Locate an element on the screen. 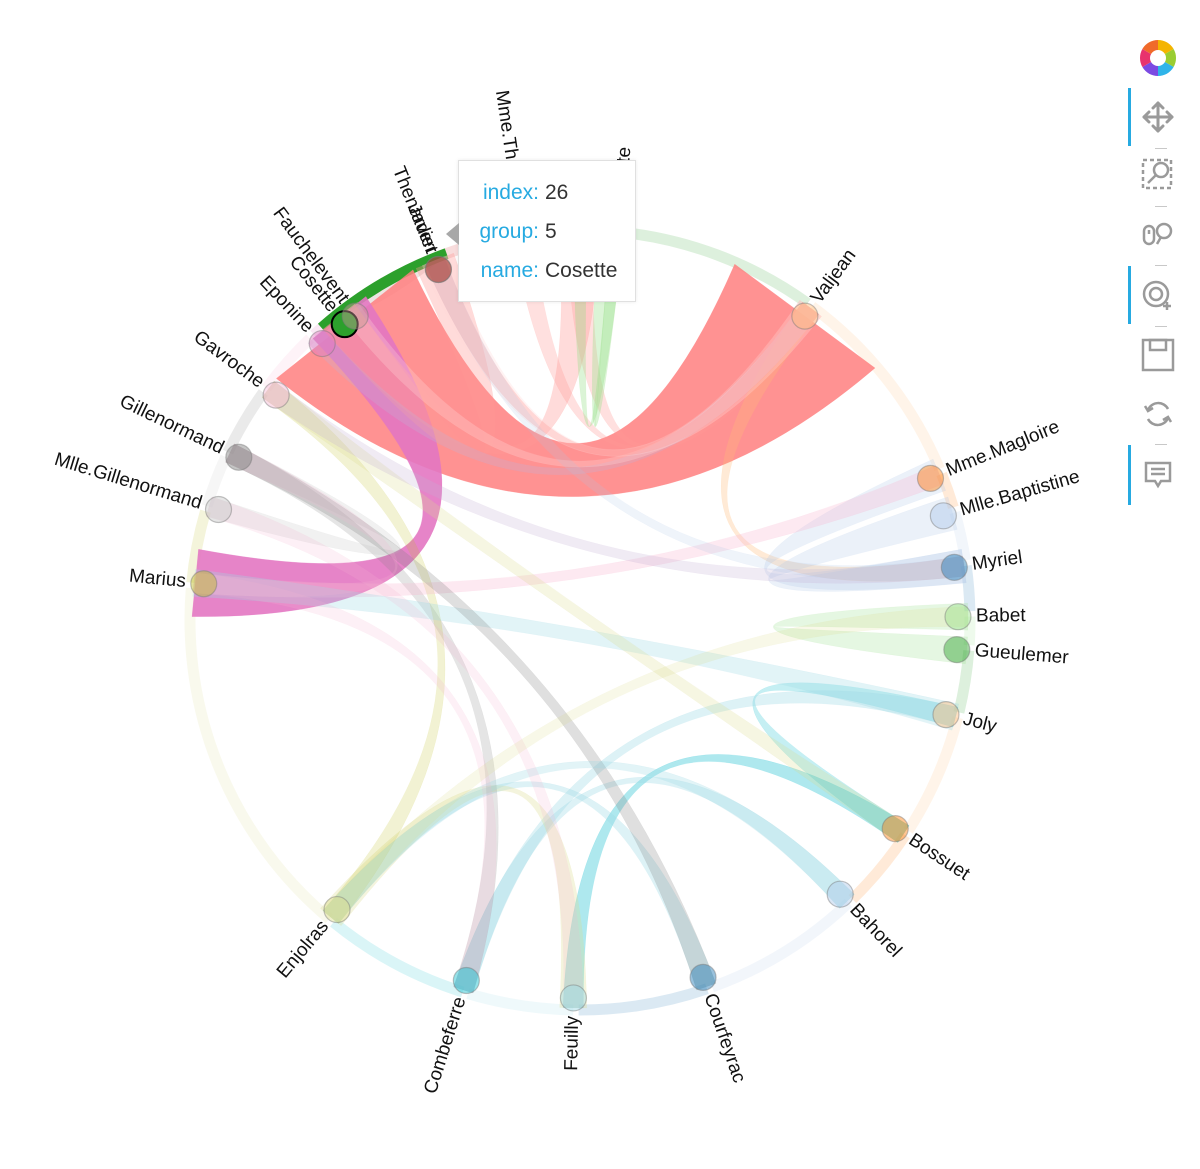  node-thenardier is located at coordinates (438, 269).